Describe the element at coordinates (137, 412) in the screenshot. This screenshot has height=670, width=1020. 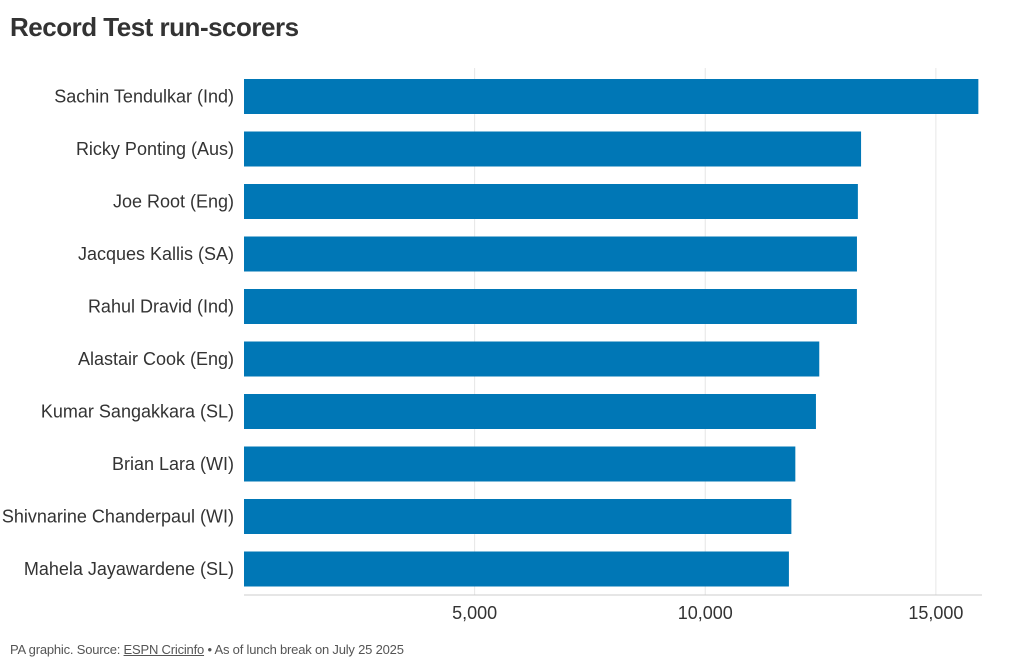
I see `category-label-6: Kumar Sangakkara (SL)` at that location.